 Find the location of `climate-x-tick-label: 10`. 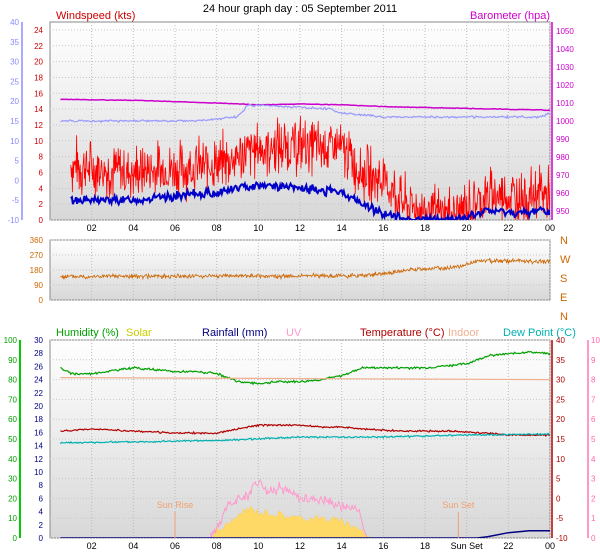

climate-x-tick-label: 10 is located at coordinates (258, 546).